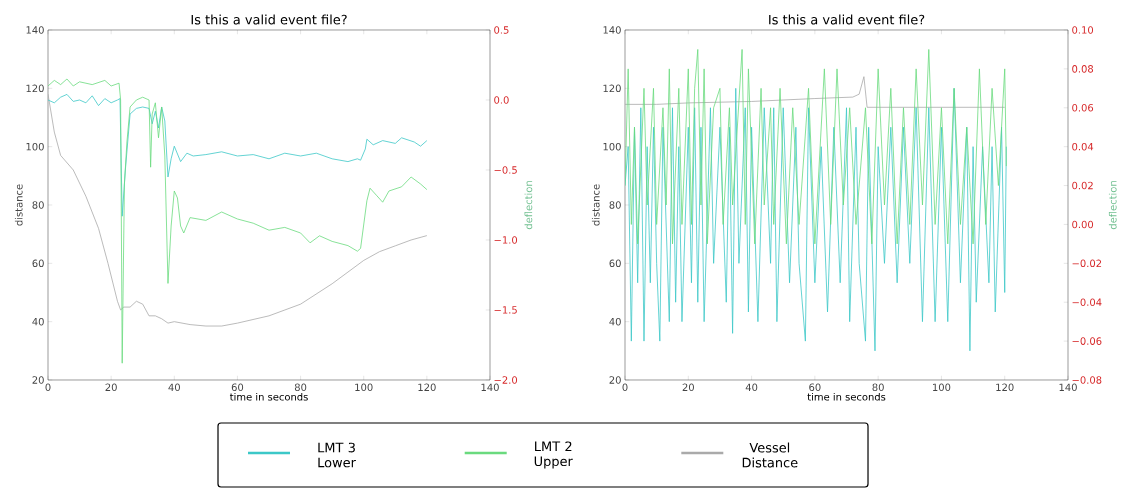  What do you see at coordinates (770, 455) in the screenshot?
I see `legend-label: Vessel Distance` at bounding box center [770, 455].